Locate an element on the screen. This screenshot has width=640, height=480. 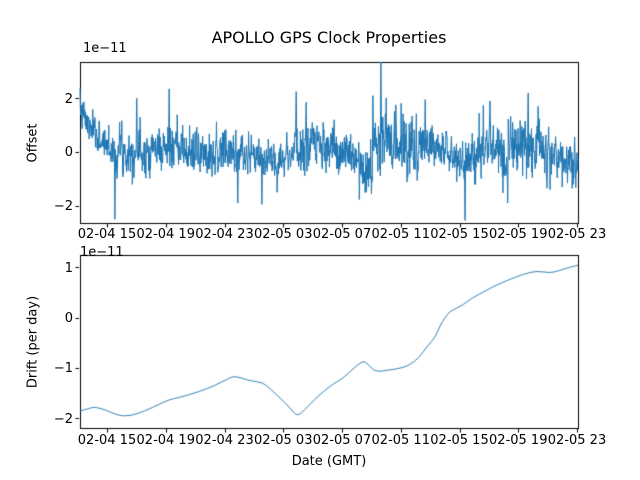
top-x-tick-label: 02-05 03 is located at coordinates (283, 234).